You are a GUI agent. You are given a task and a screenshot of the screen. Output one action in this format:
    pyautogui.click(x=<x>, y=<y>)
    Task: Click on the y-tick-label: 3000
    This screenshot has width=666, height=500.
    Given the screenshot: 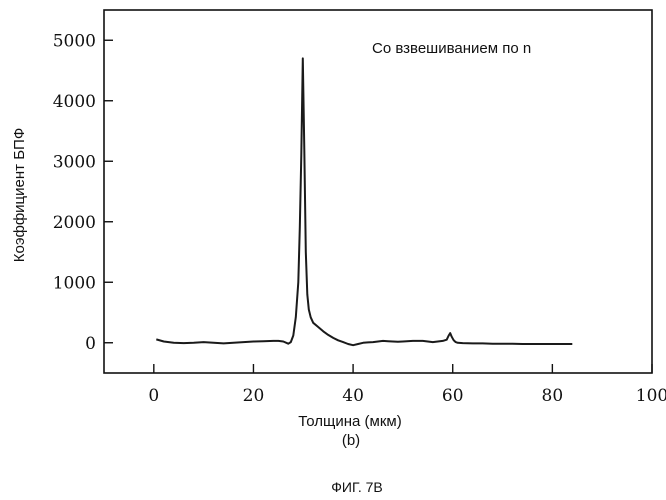 What is the action you would take?
    pyautogui.click(x=74, y=162)
    